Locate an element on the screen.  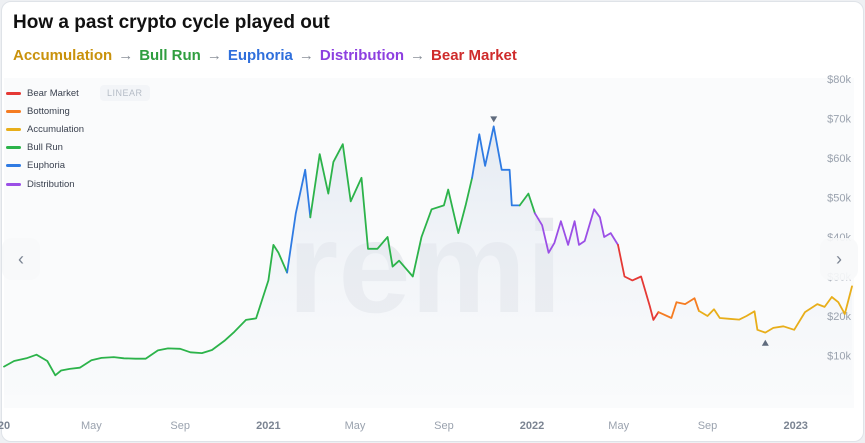
prev-button: ‹ is located at coordinates (21, 259).